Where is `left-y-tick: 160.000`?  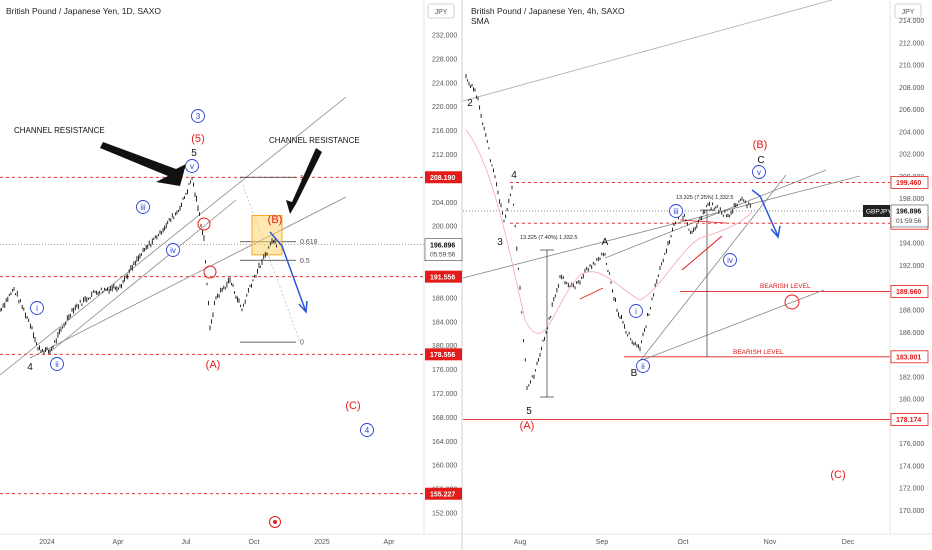 left-y-tick: 160.000 is located at coordinates (444, 466).